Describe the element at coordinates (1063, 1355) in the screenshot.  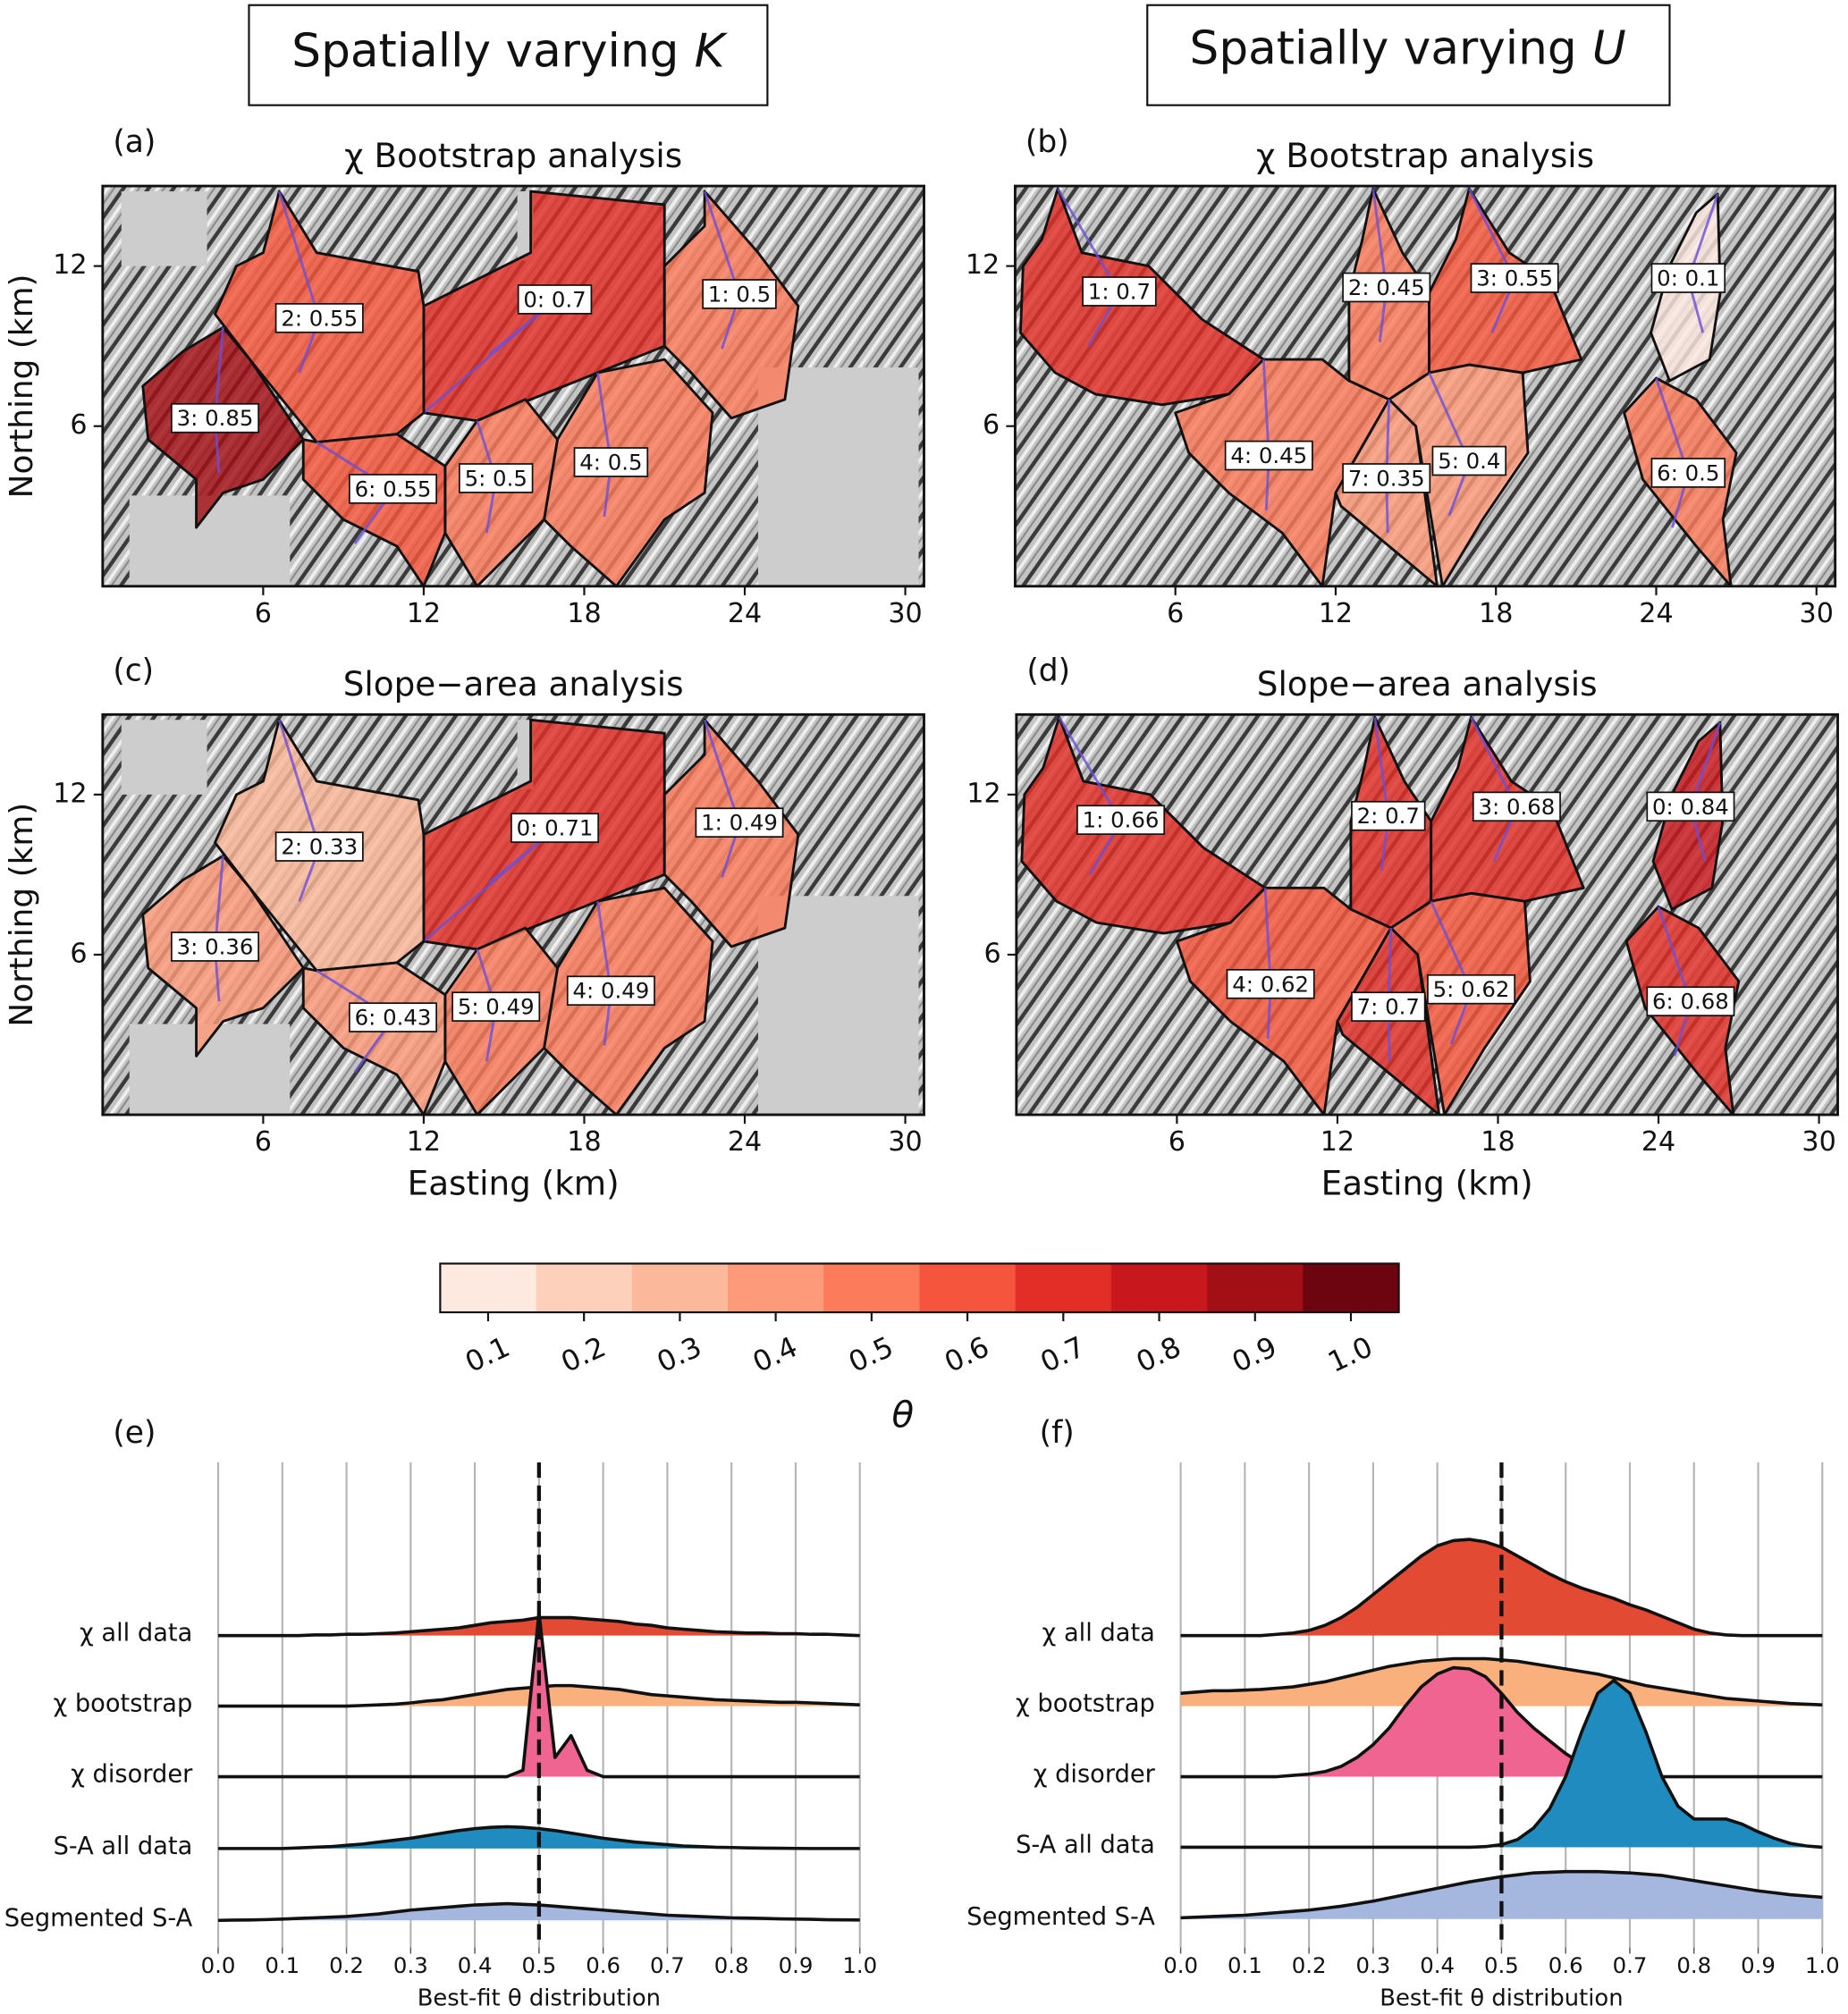
I see `colorbar-tick-label: 0.7` at that location.